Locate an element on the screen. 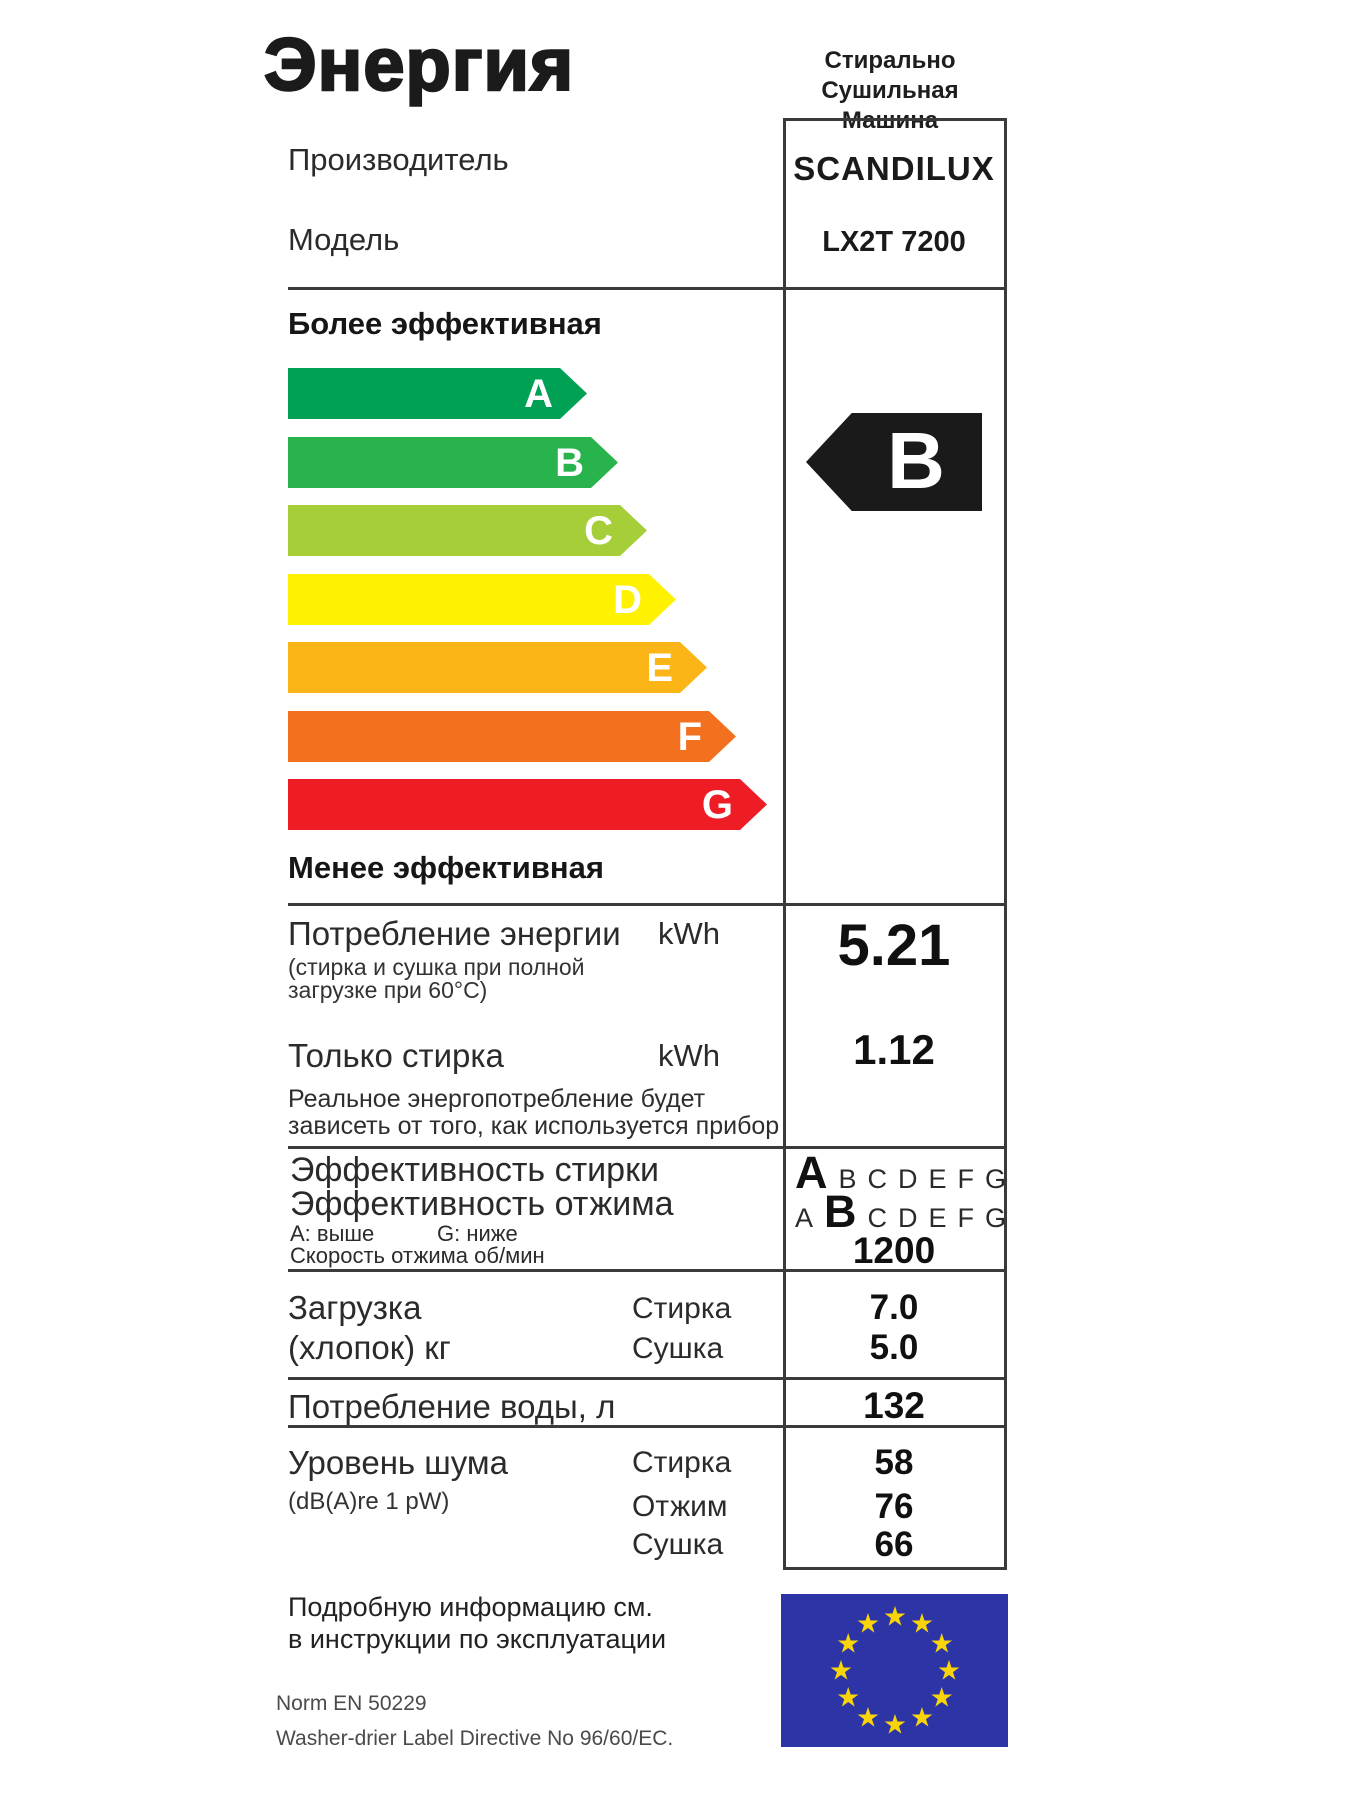 This screenshot has height=1800, width=1350. spin-speed-label: Скорость отжима об/мин is located at coordinates (417, 1255).